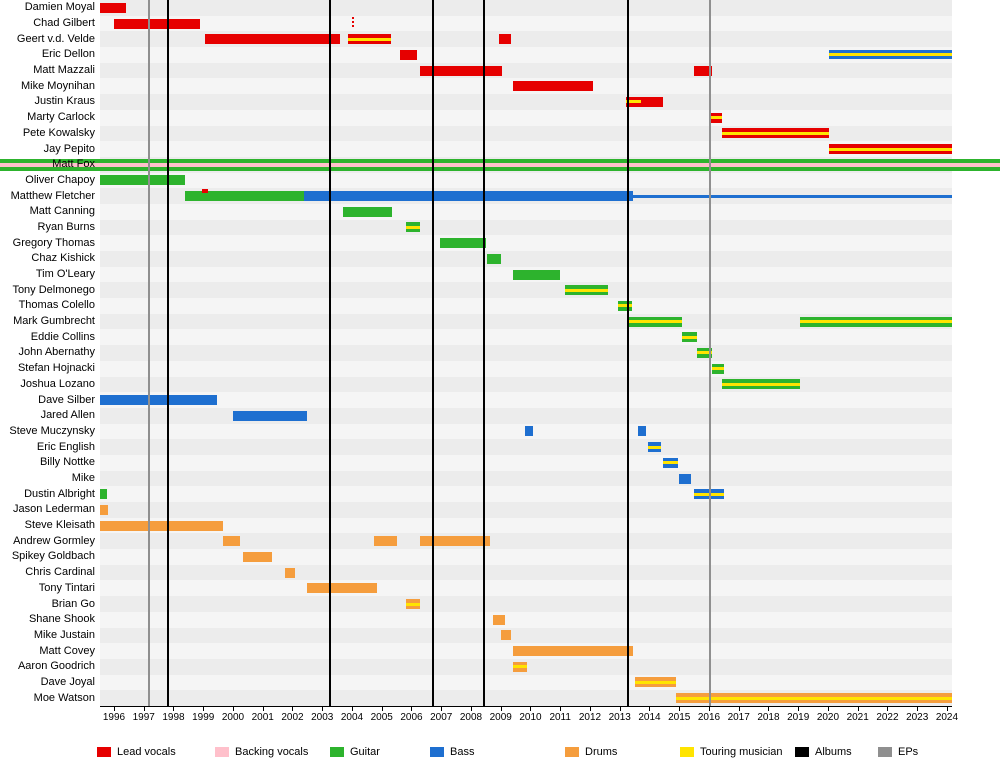  Describe the element at coordinates (58, 85) in the screenshot. I see `member-label: Mike Moynihan` at that location.